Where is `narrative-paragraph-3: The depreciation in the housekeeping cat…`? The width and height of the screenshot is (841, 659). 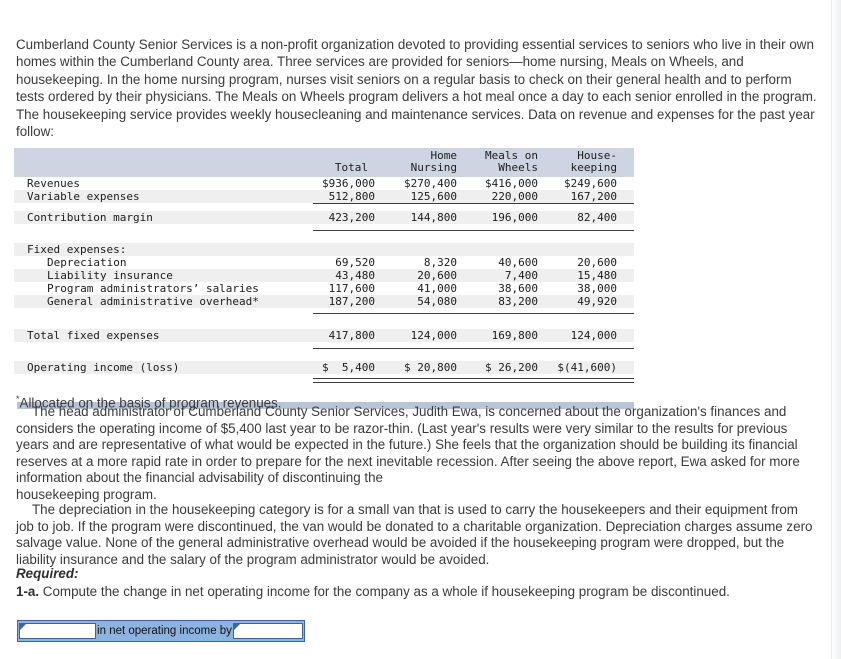
narrative-paragraph-3: The depreciation in the housekeeping cat… is located at coordinates (414, 534).